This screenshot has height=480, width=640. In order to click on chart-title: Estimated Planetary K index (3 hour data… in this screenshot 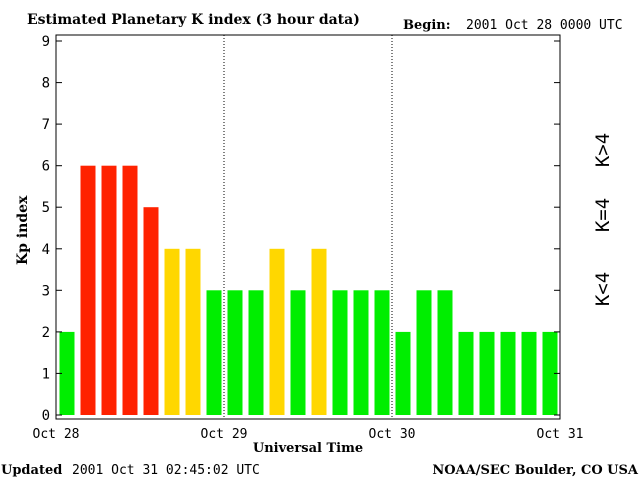, I will do `click(193, 20)`.